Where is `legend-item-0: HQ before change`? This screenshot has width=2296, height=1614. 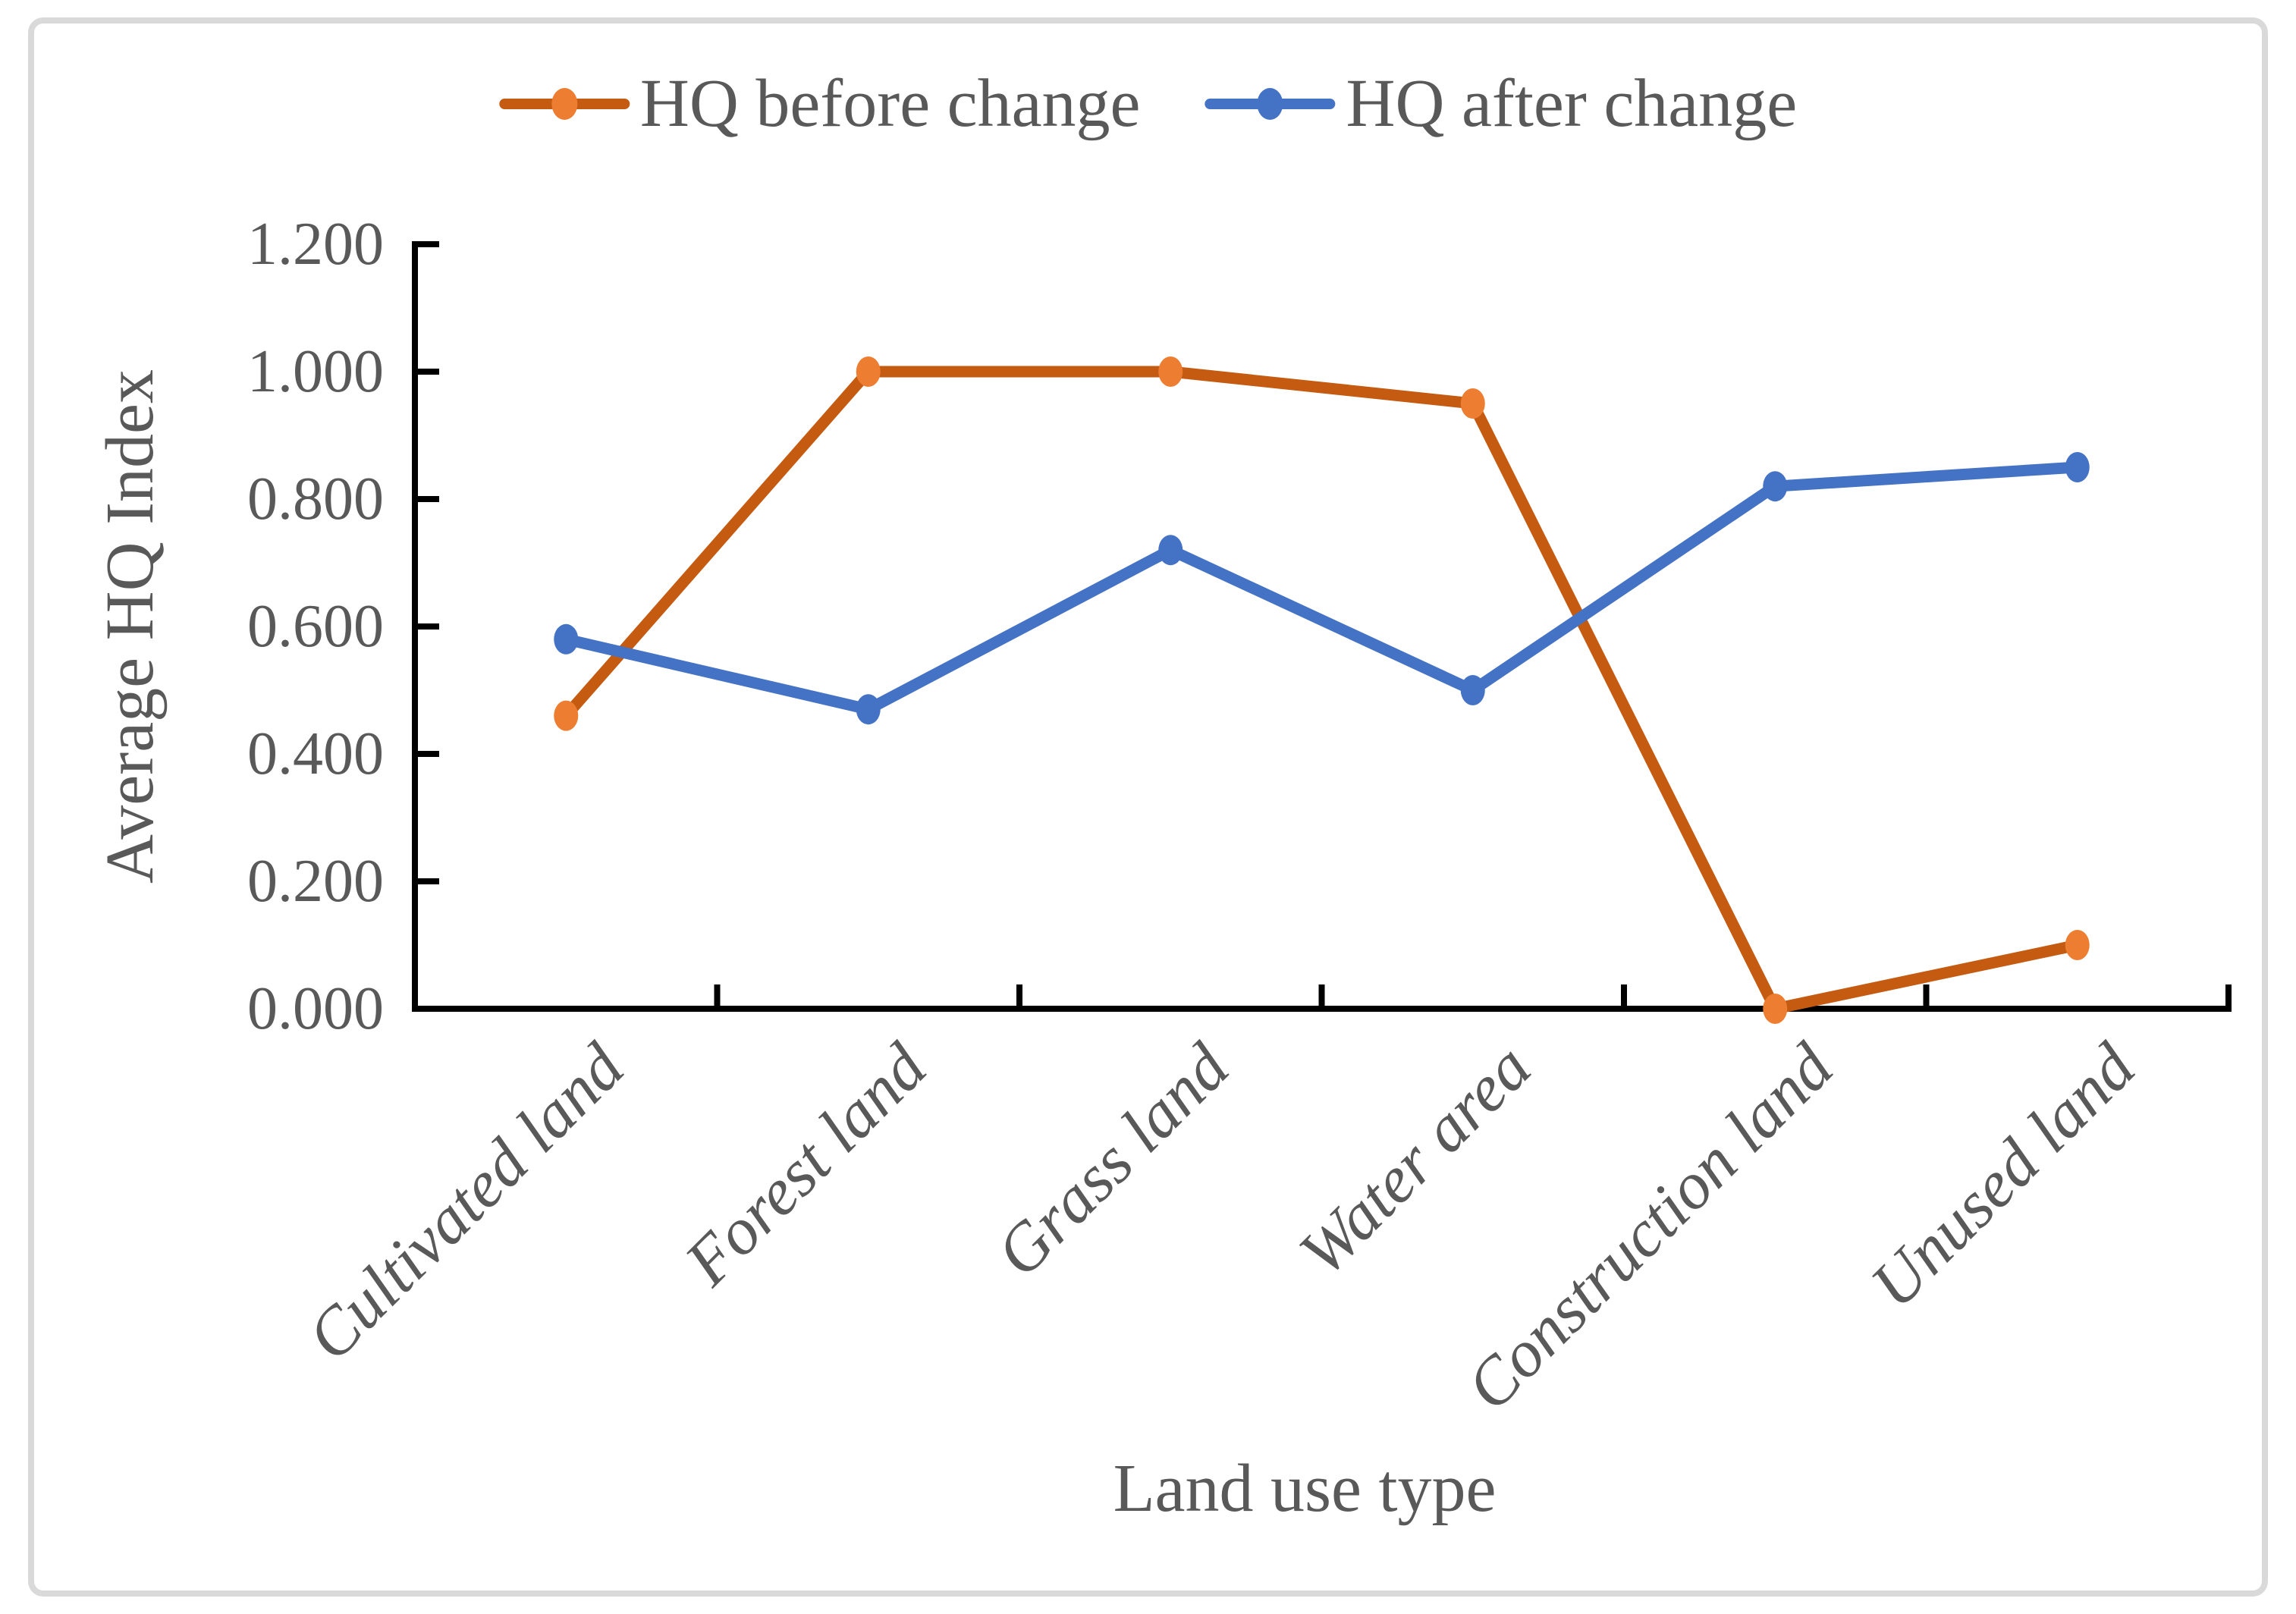 legend-item-0: HQ before change is located at coordinates (819, 104).